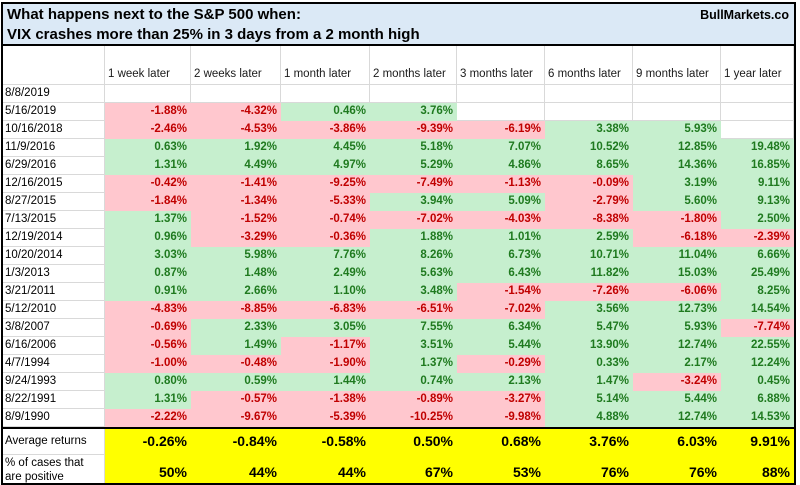 This screenshot has height=485, width=800. What do you see at coordinates (236, 274) in the screenshot?
I see `return-cell: 1.48%` at bounding box center [236, 274].